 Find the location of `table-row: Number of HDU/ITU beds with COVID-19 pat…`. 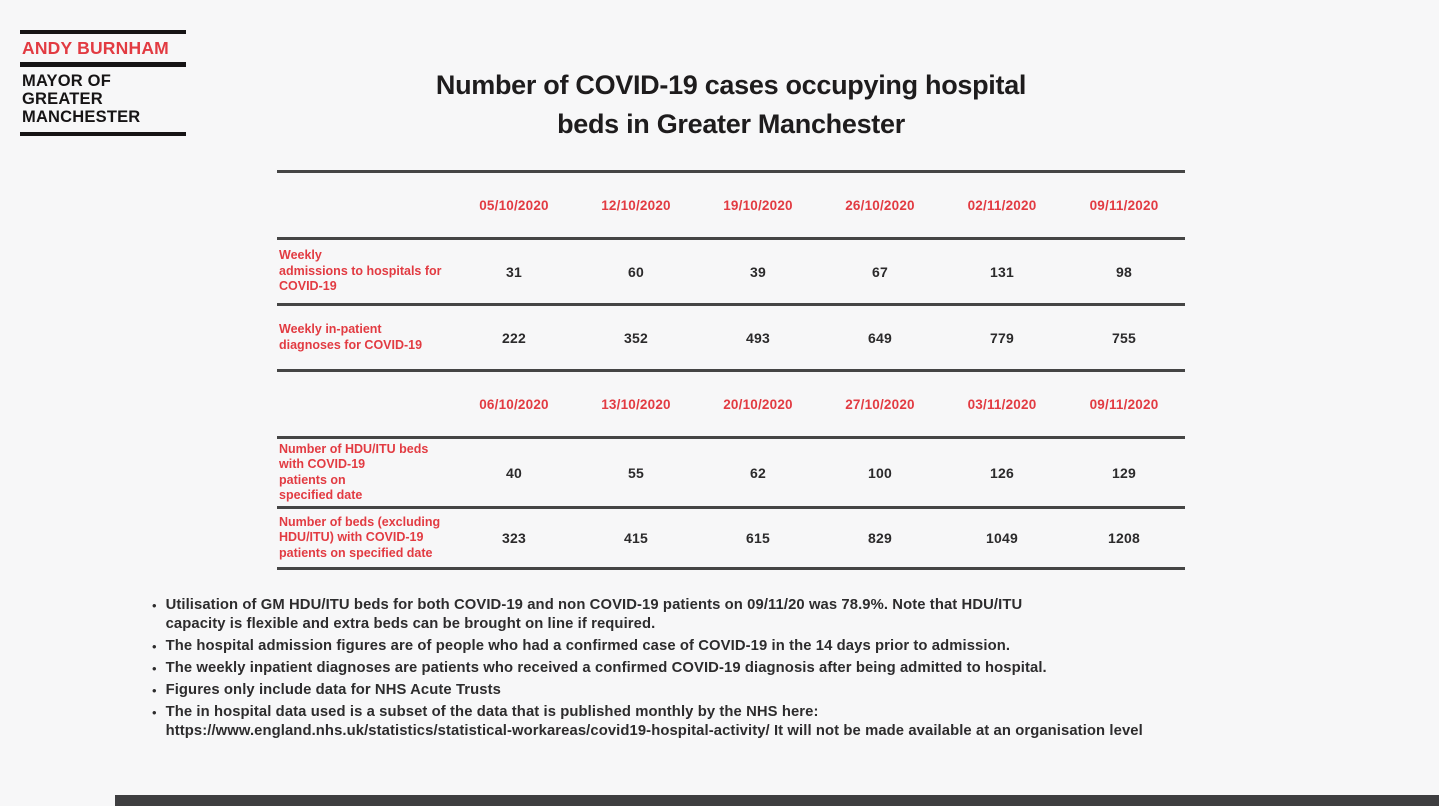

table-row: Number of HDU/ITU beds with COVID-19 pat… is located at coordinates (731, 471).